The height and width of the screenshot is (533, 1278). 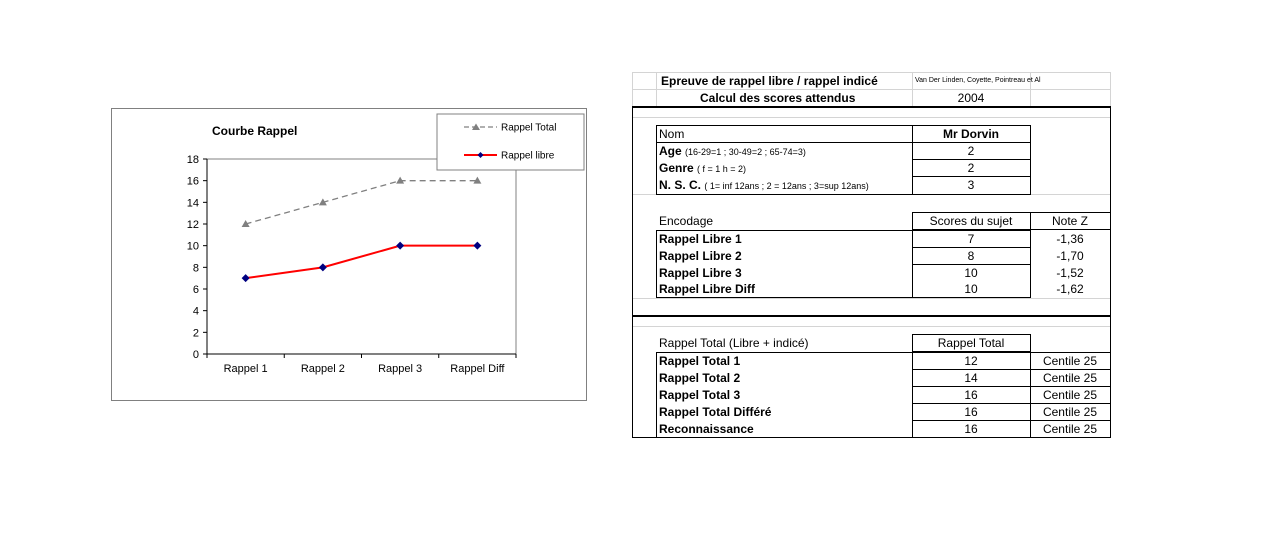 I want to click on legend-marker-rappel-total, so click(x=476, y=126).